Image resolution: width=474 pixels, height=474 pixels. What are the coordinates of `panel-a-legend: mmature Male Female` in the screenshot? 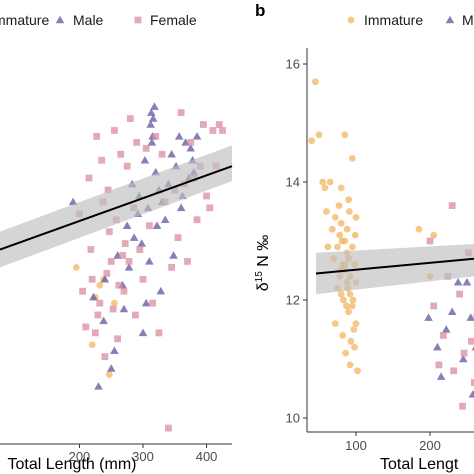 It's located at (98, 20).